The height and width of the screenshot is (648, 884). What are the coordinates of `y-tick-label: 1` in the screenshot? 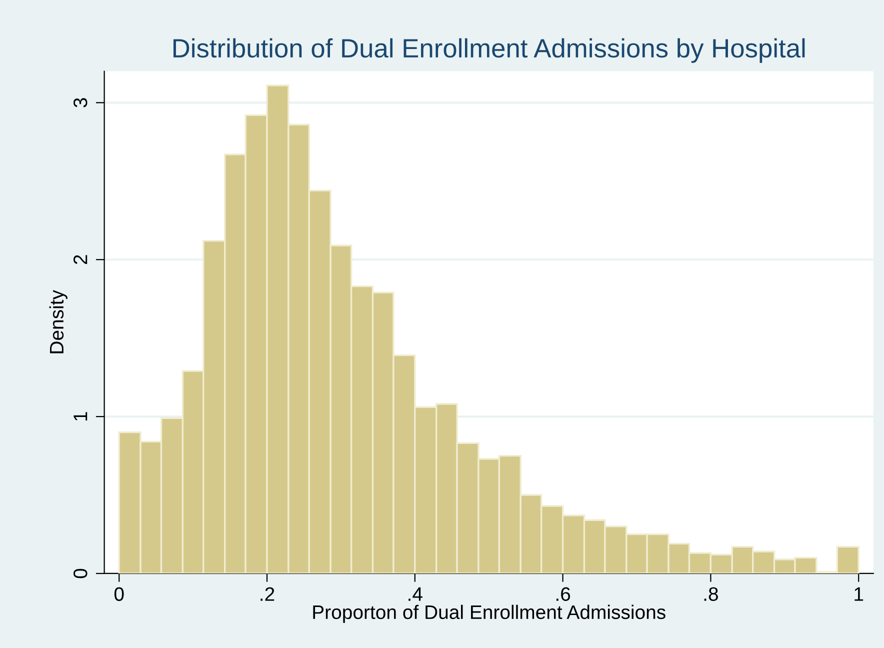 It's located at (81, 416).